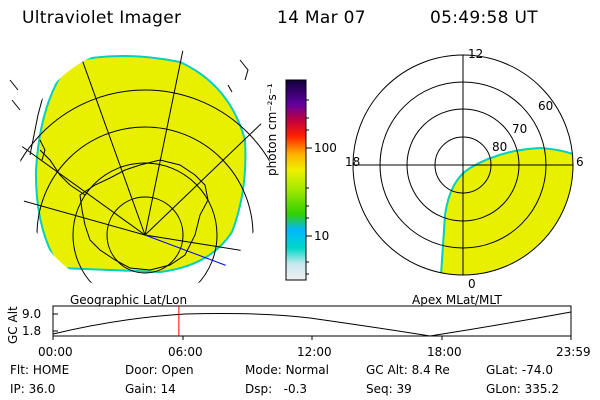 Image resolution: width=600 pixels, height=400 pixels. Describe the element at coordinates (185, 352) in the screenshot. I see `timeline-xtick-6: 06:00` at that location.